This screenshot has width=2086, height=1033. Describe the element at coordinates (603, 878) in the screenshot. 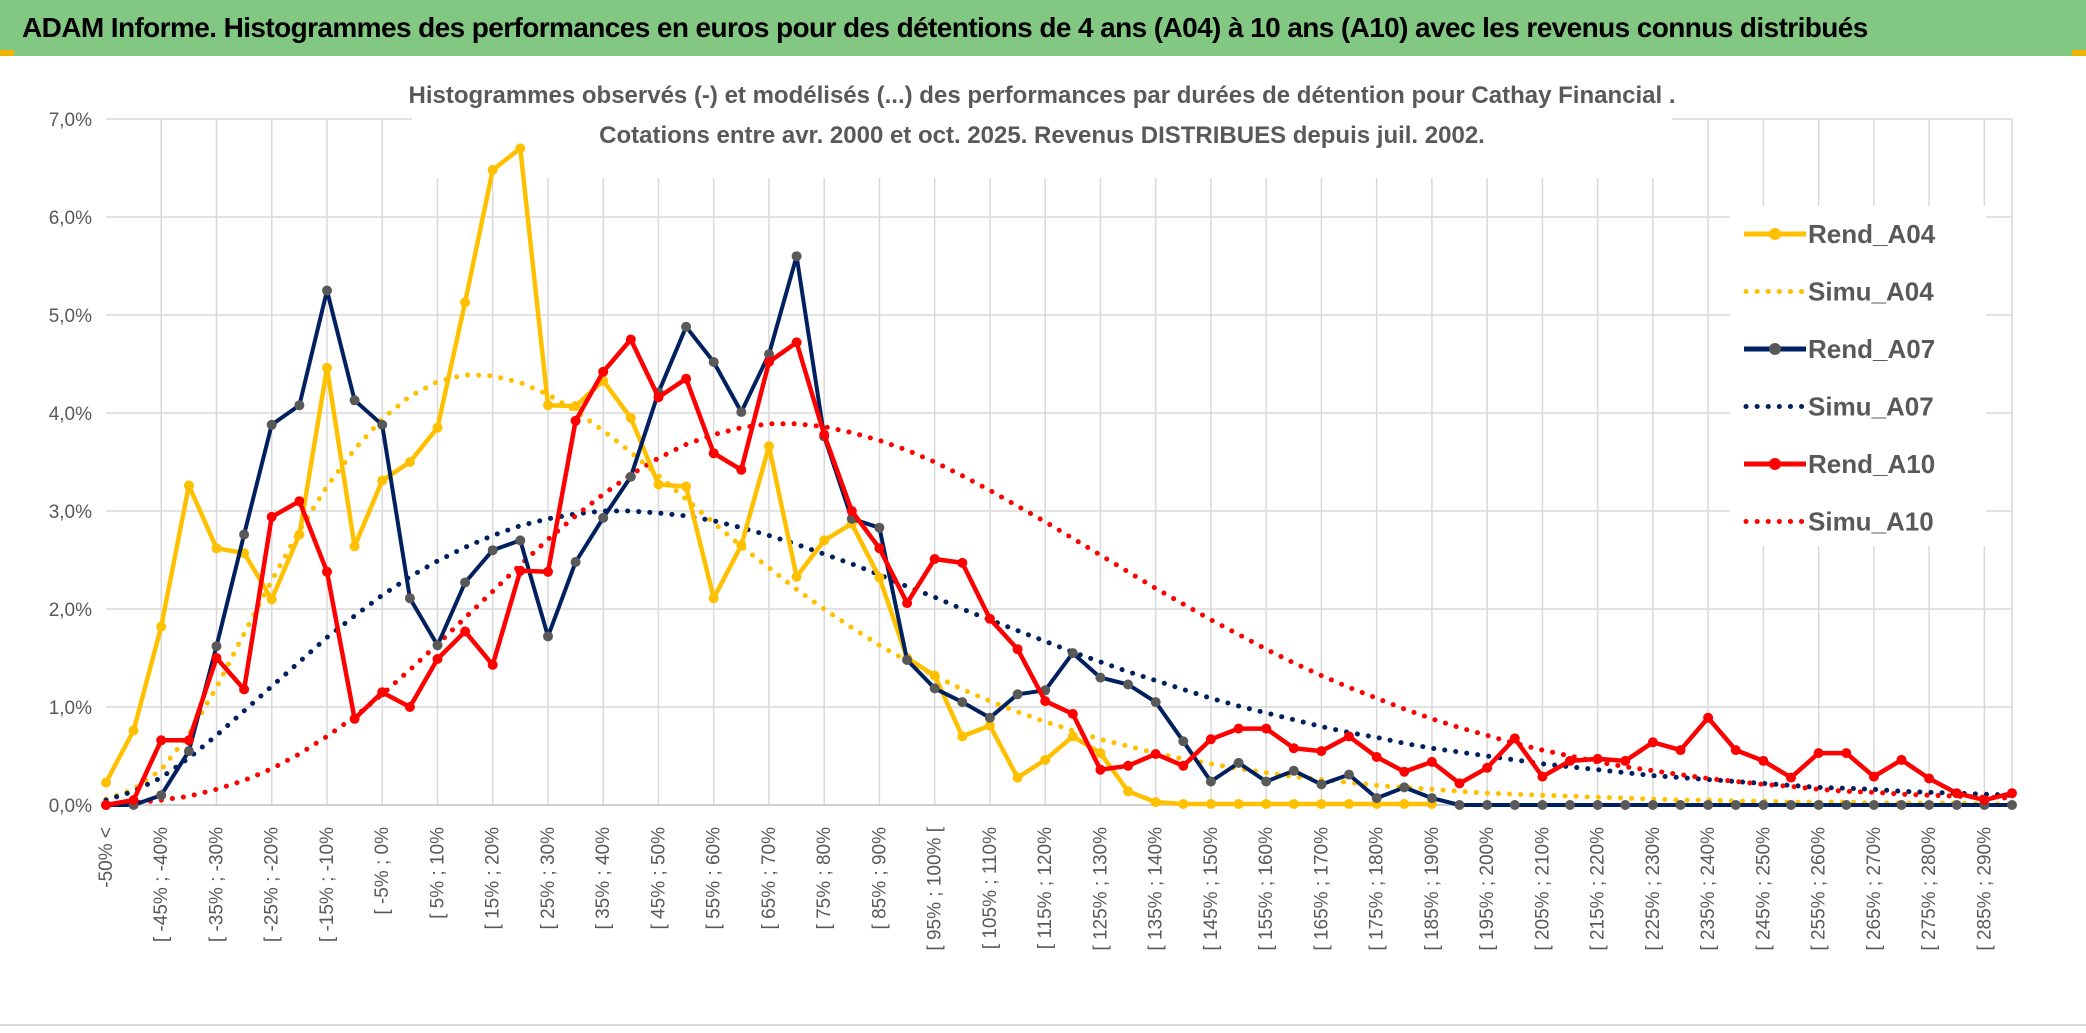

I see `x-tick-label: [ 35% ; 40%` at that location.